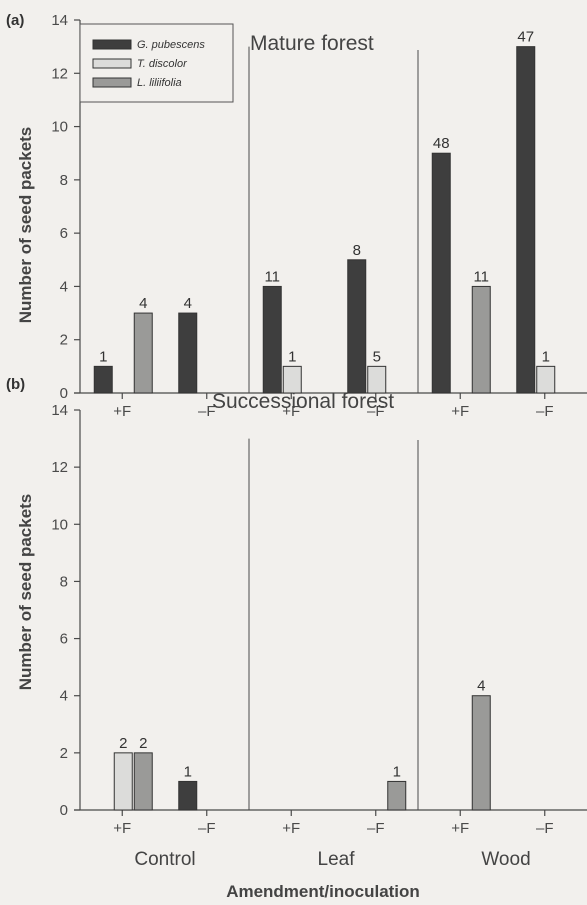 This screenshot has height=905, width=587. What do you see at coordinates (377, 356) in the screenshot?
I see `panel-a-data-label: 5` at bounding box center [377, 356].